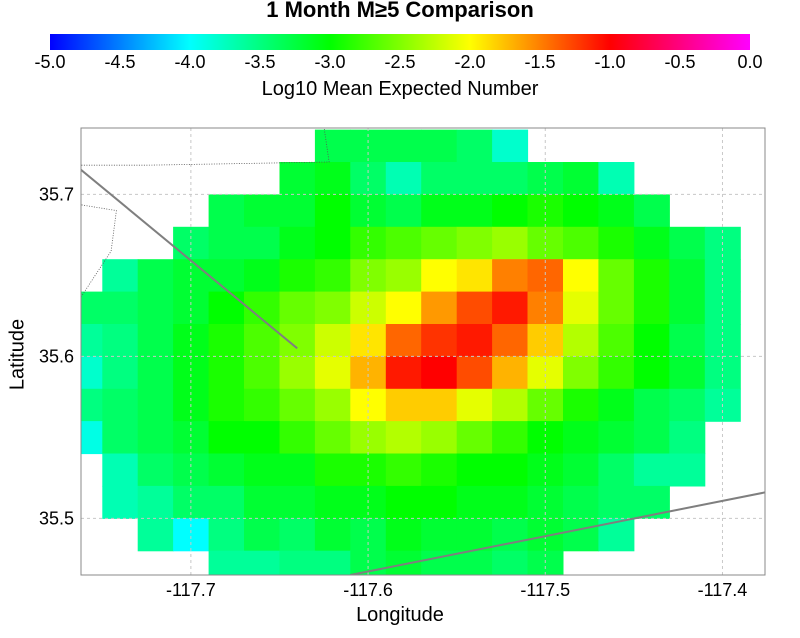  I want to click on y-axis-label: Latitude, so click(17, 354).